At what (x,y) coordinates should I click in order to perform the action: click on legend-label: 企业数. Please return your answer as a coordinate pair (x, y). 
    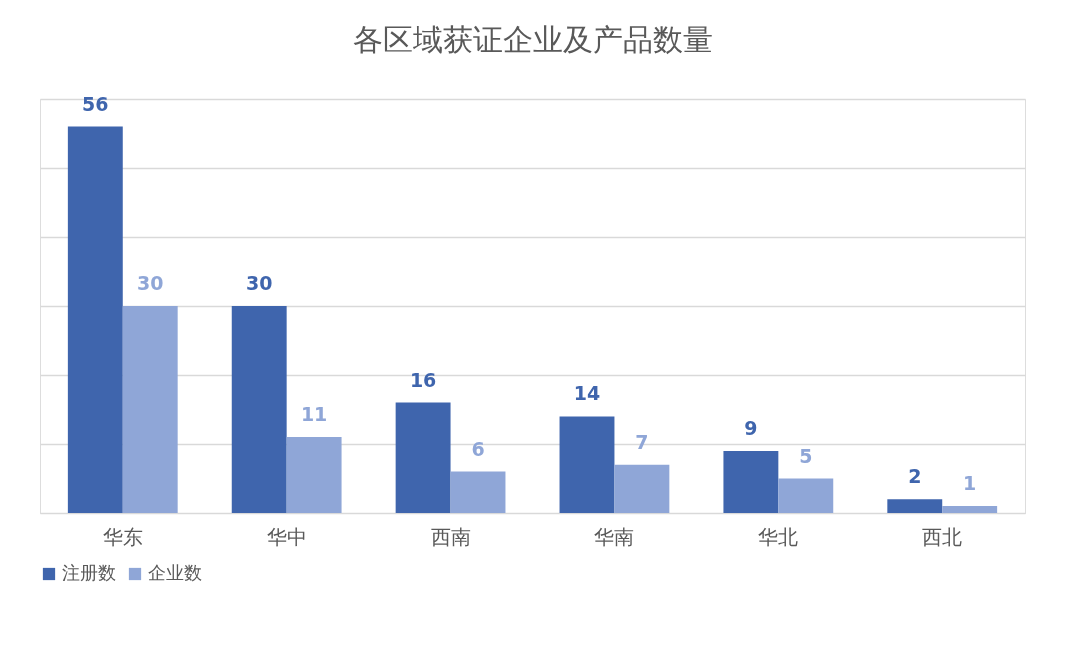
    Looking at the image, I should click on (175, 572).